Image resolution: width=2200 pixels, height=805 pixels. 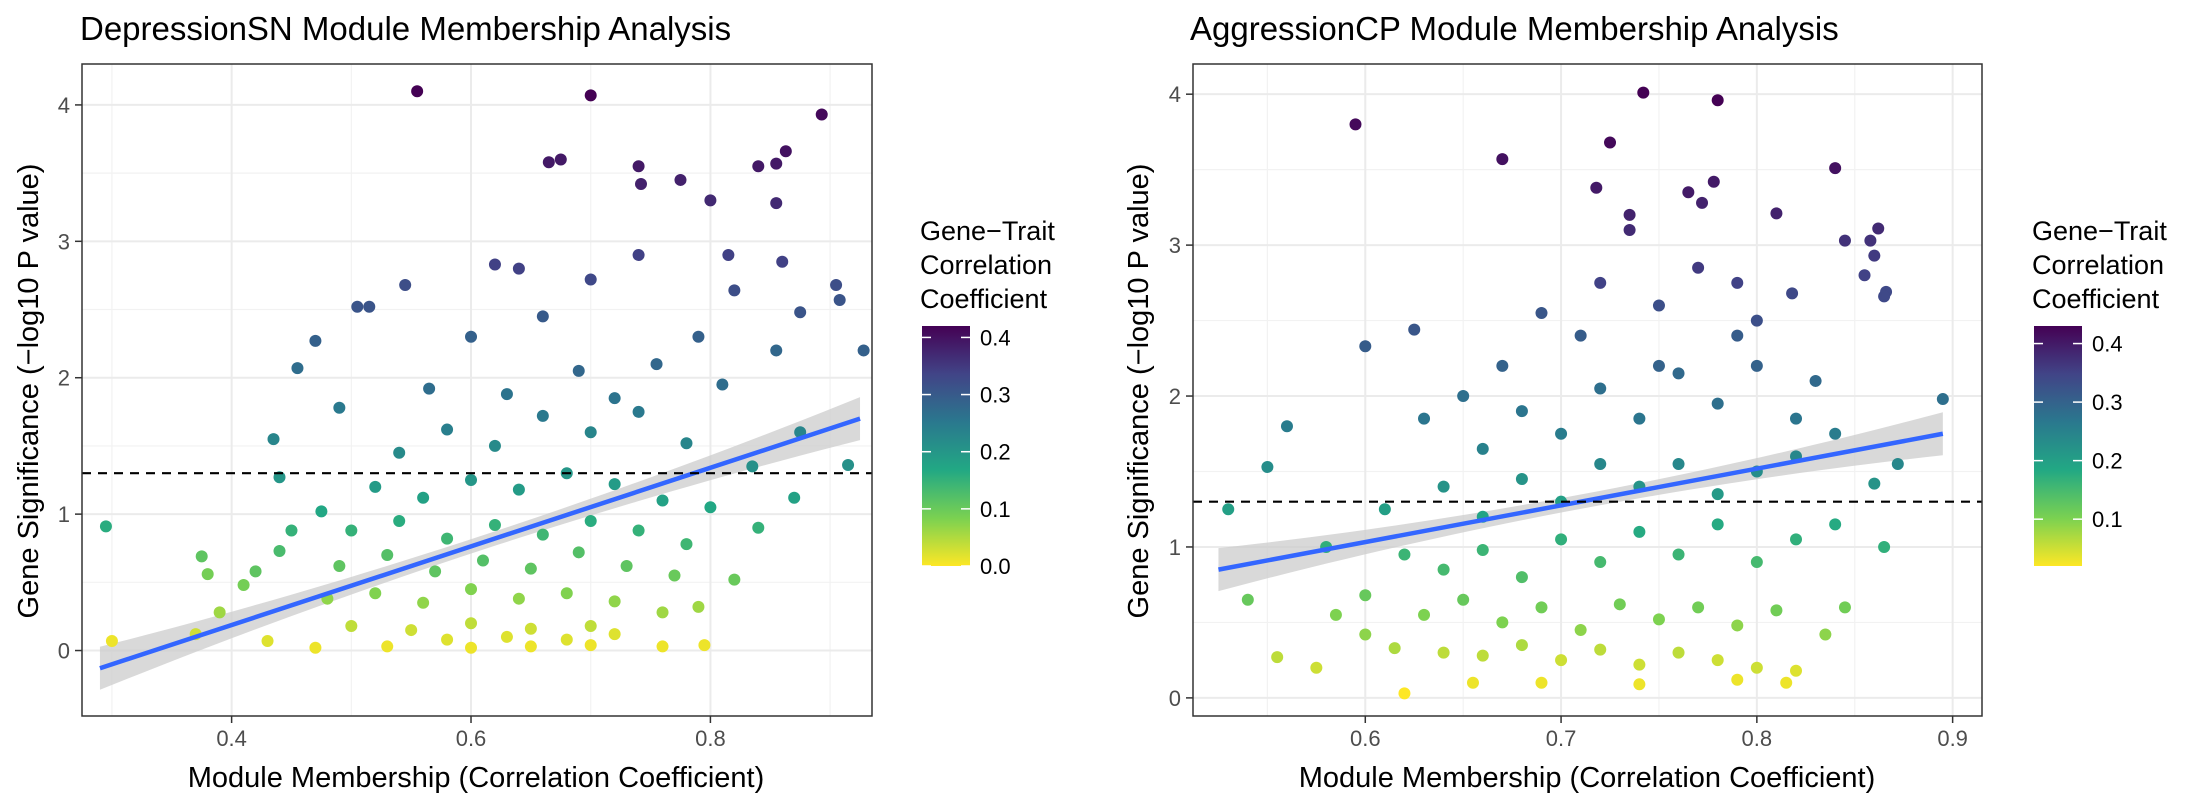 I want to click on legend-title-line-2: Correlation, so click(x=2098, y=265).